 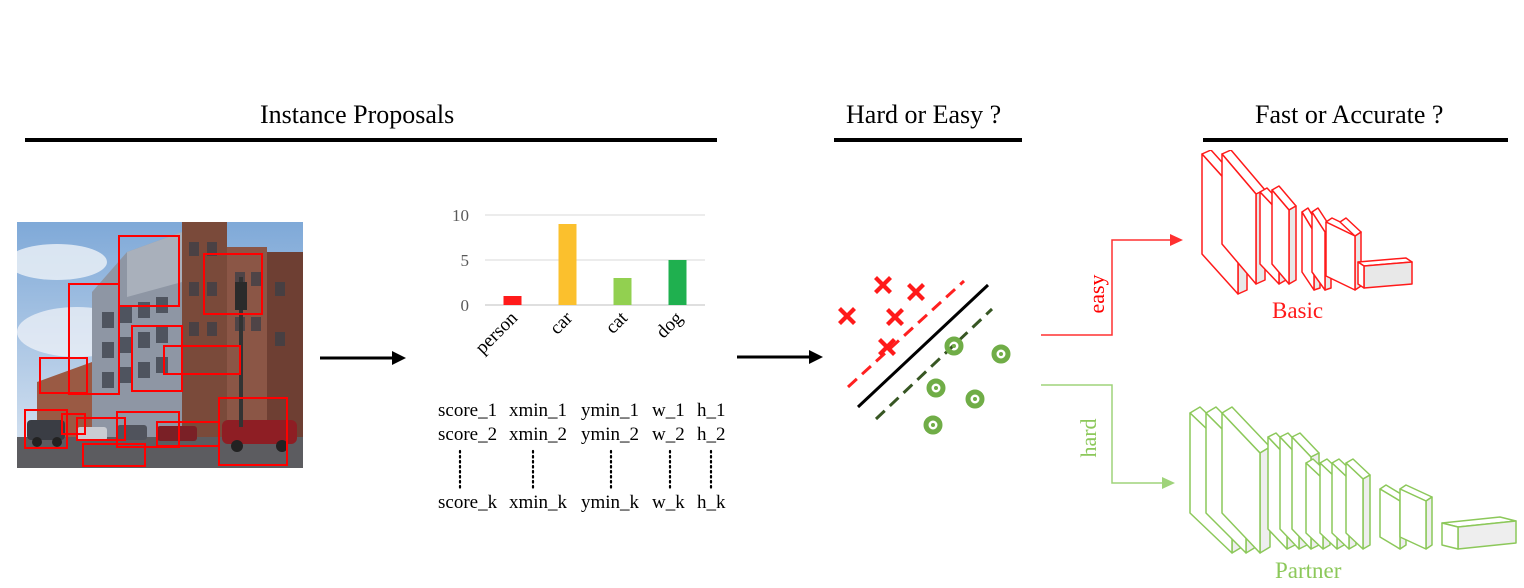 I want to click on table-cell: h_2, so click(x=711, y=434).